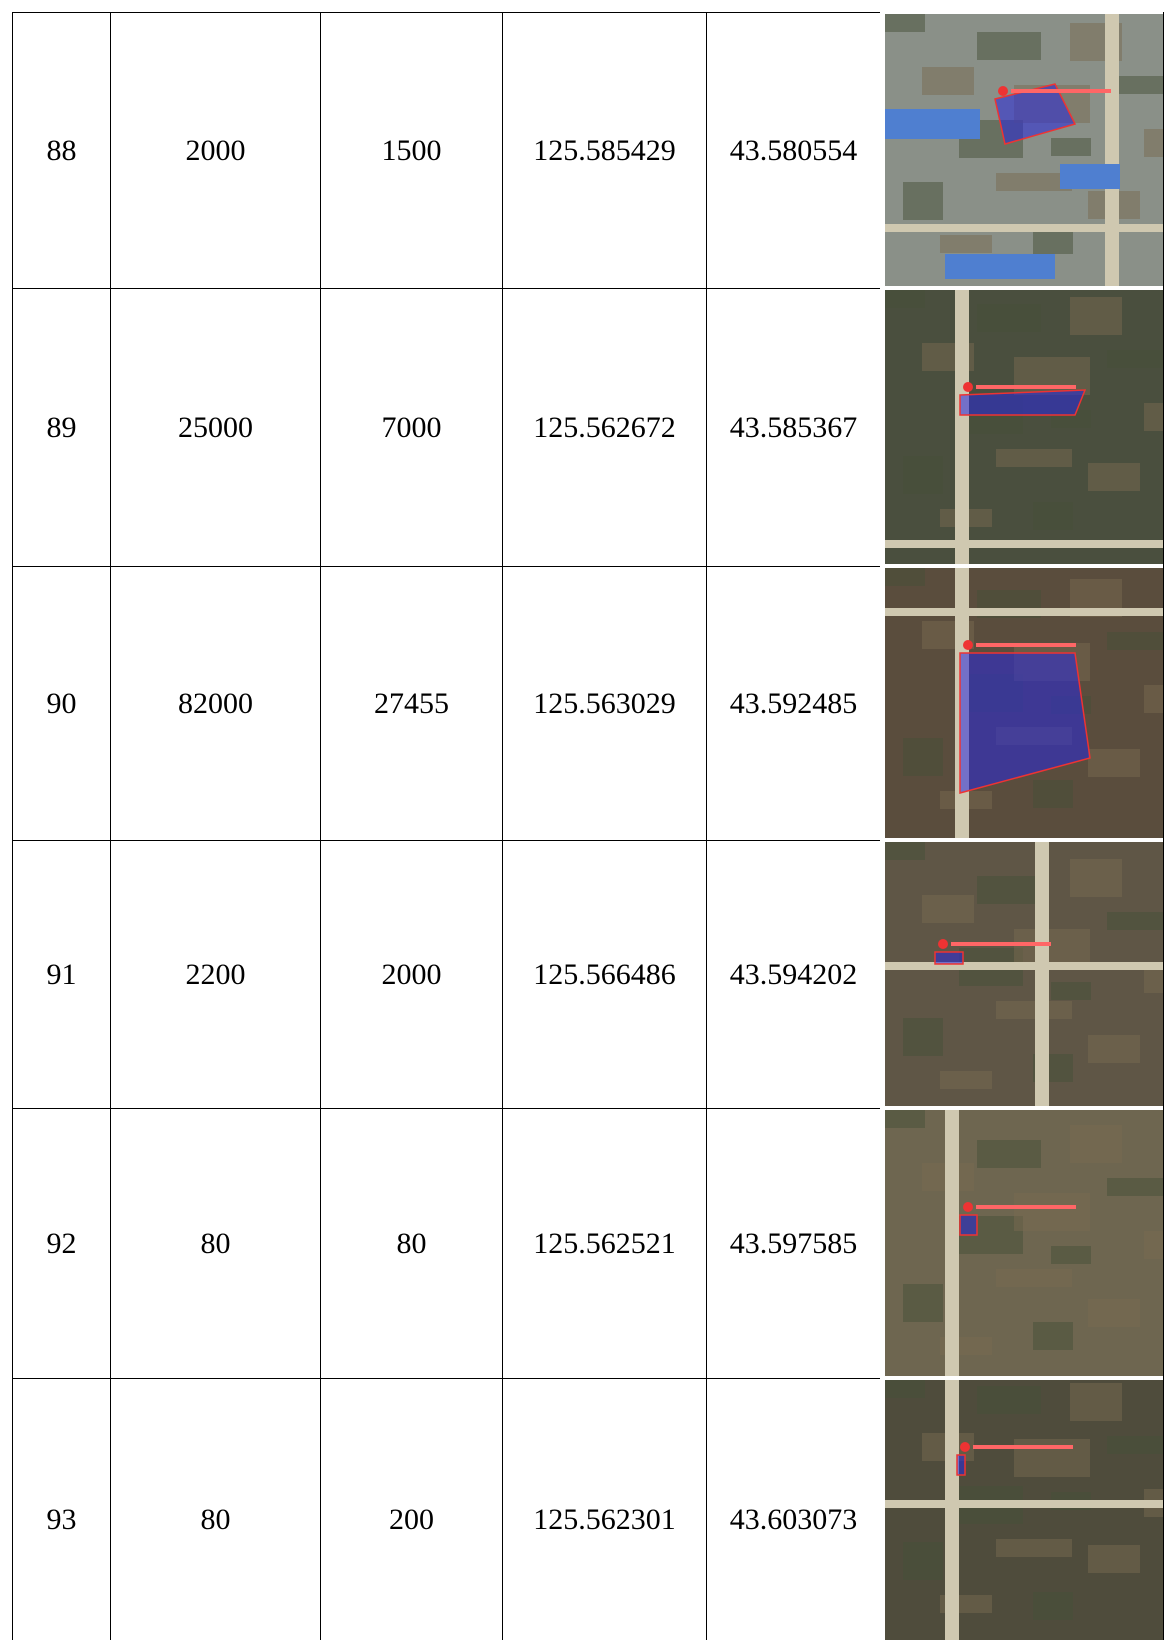 The image size is (1164, 1640). What do you see at coordinates (61, 150) in the screenshot?
I see `row-number-cell: 88` at bounding box center [61, 150].